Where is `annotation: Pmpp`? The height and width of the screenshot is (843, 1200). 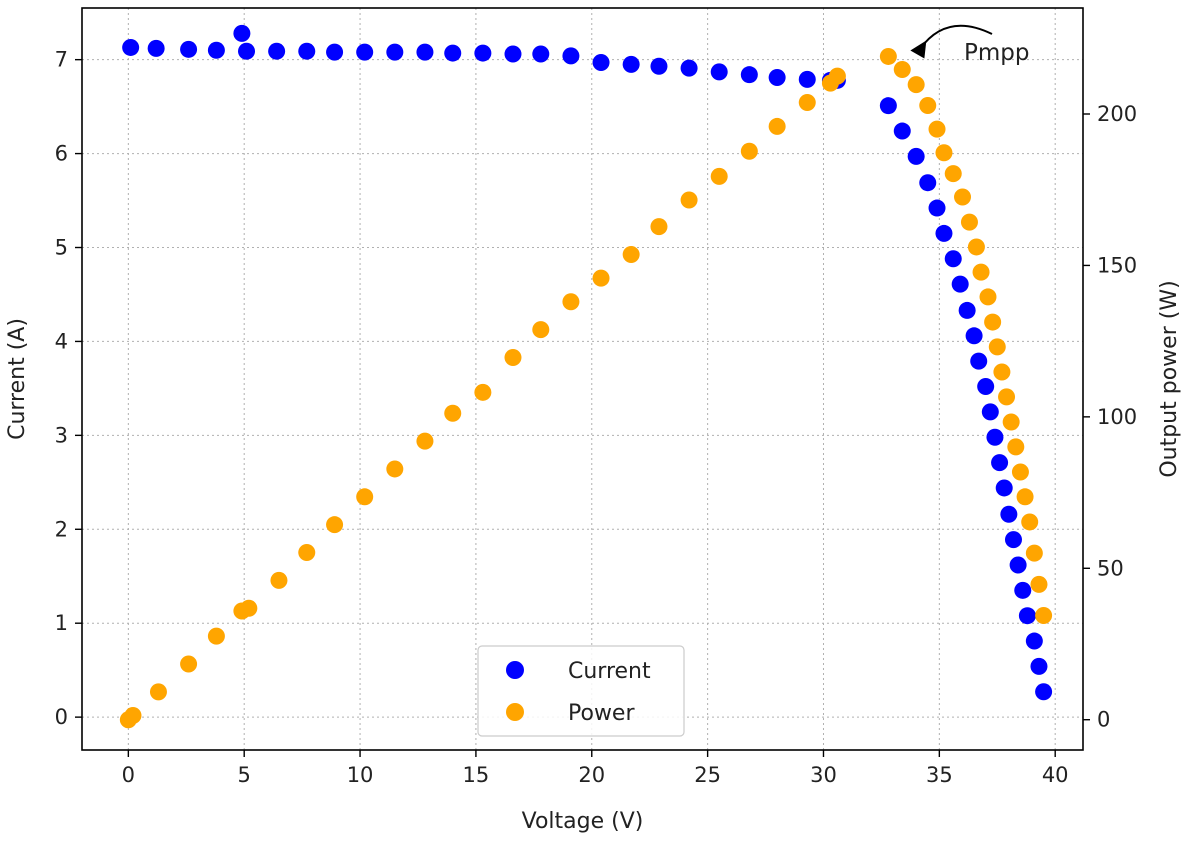 annotation: Pmpp is located at coordinates (969, 45).